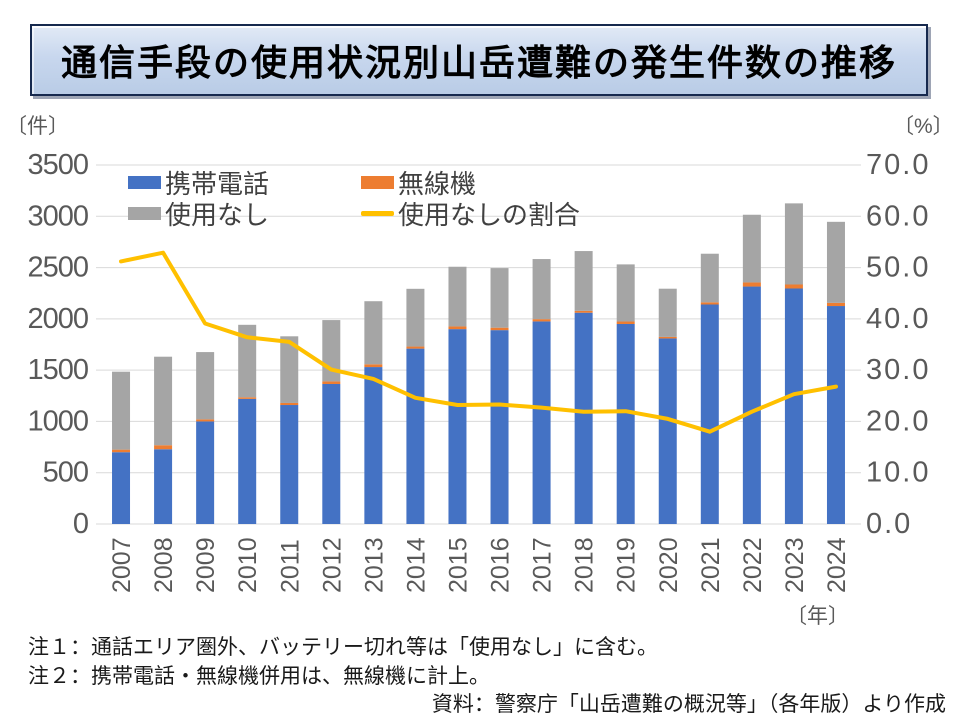  What do you see at coordinates (751, 405) in the screenshot?
I see `bar-segment-mobile-2022` at bounding box center [751, 405].